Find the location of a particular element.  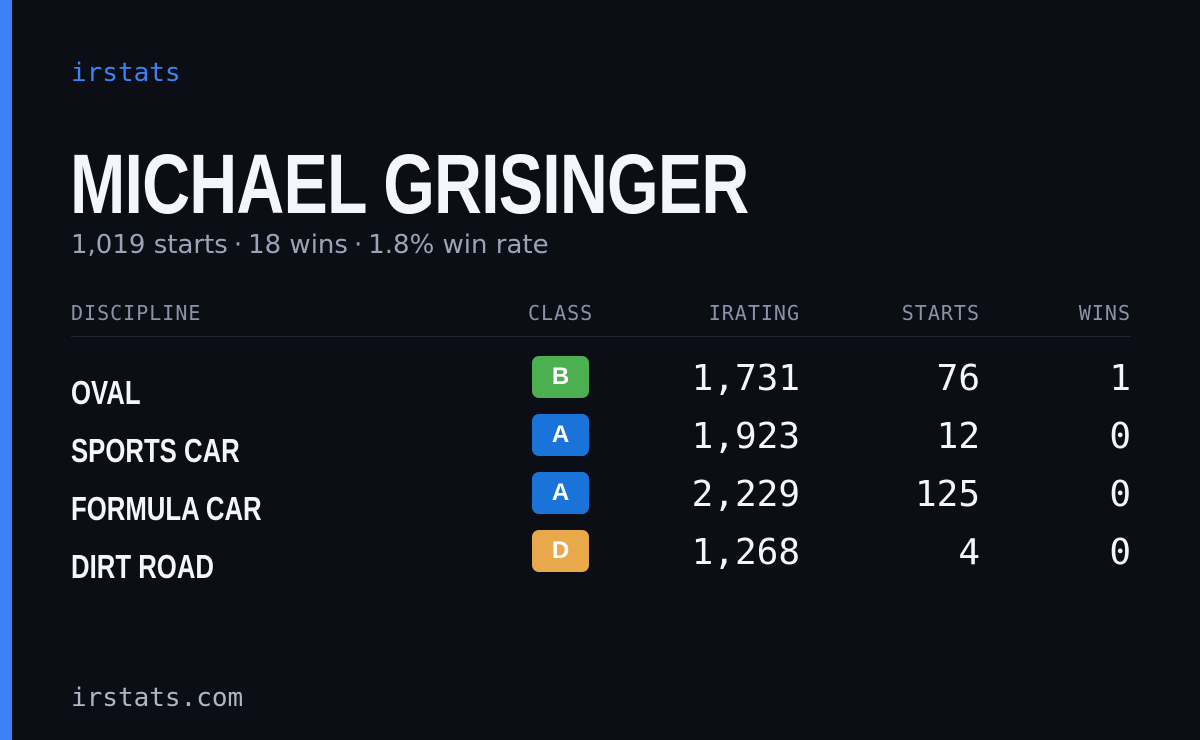

accent-bar is located at coordinates (6, 370).